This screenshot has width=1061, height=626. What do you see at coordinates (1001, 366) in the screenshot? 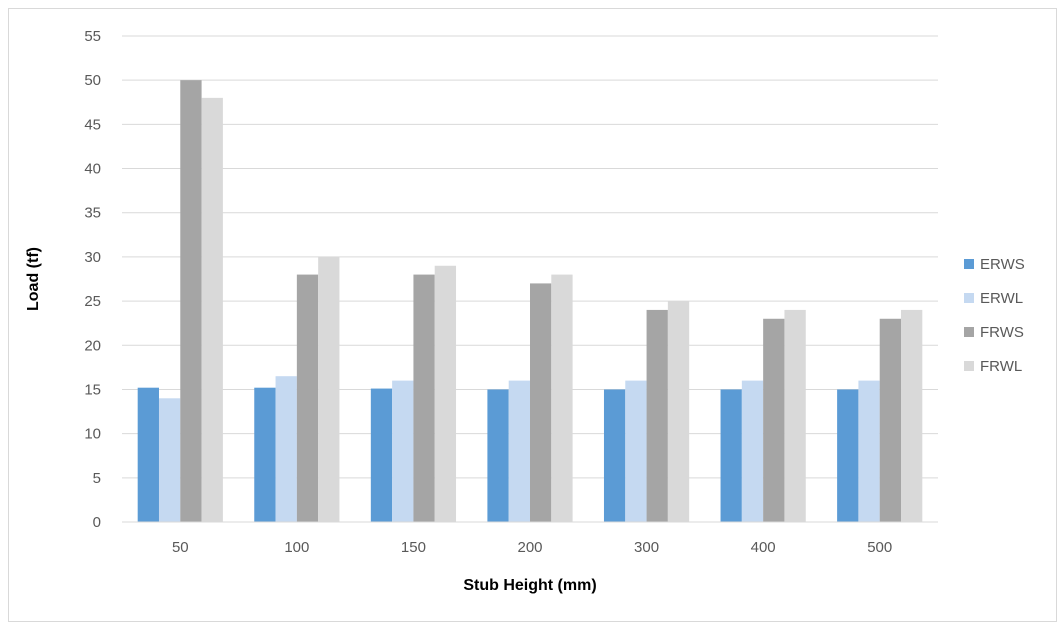
I see `legend-label-frwl: FRWL` at bounding box center [1001, 366].